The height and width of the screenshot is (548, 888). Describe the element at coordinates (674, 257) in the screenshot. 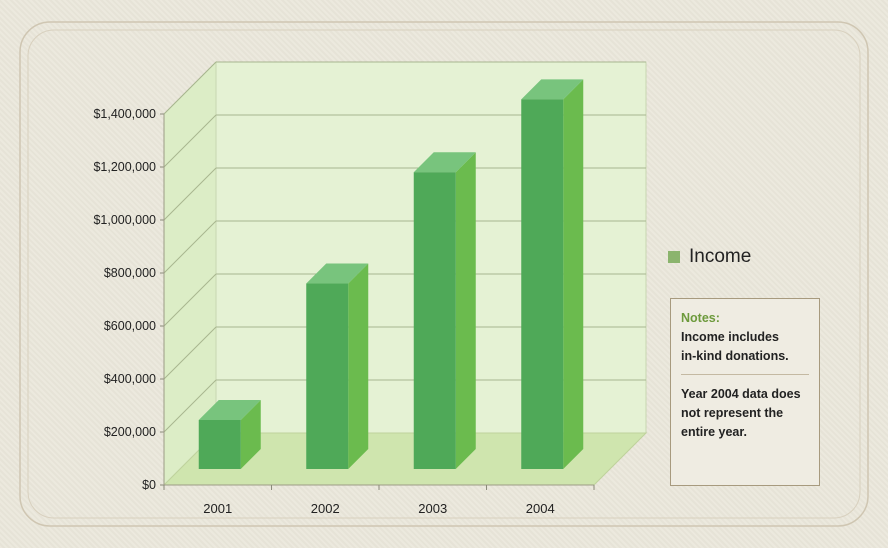

I see `legend-swatch` at that location.